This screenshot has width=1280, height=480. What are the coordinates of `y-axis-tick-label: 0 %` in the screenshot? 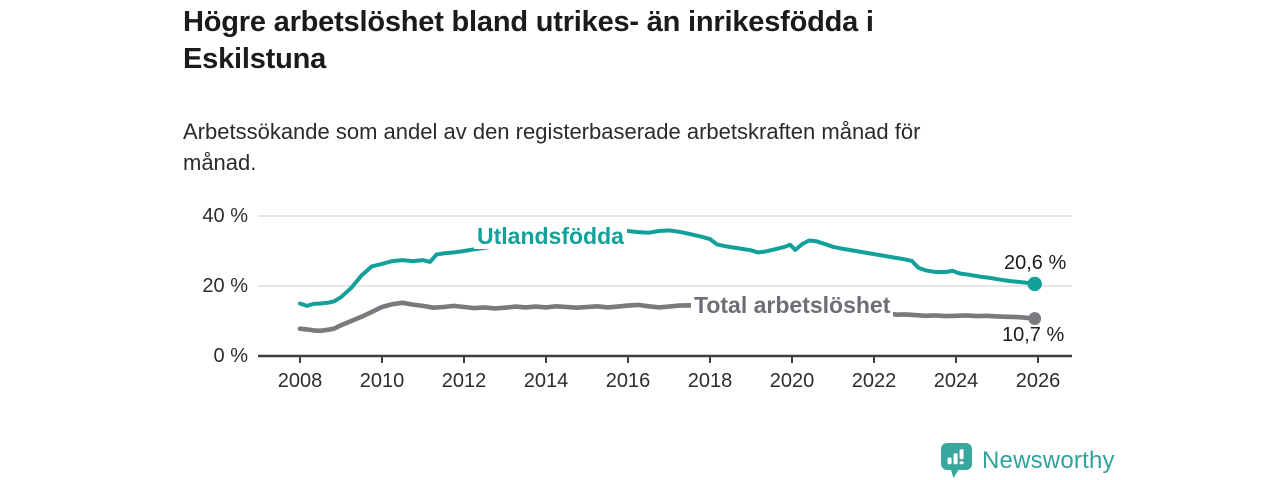 It's located at (230, 356).